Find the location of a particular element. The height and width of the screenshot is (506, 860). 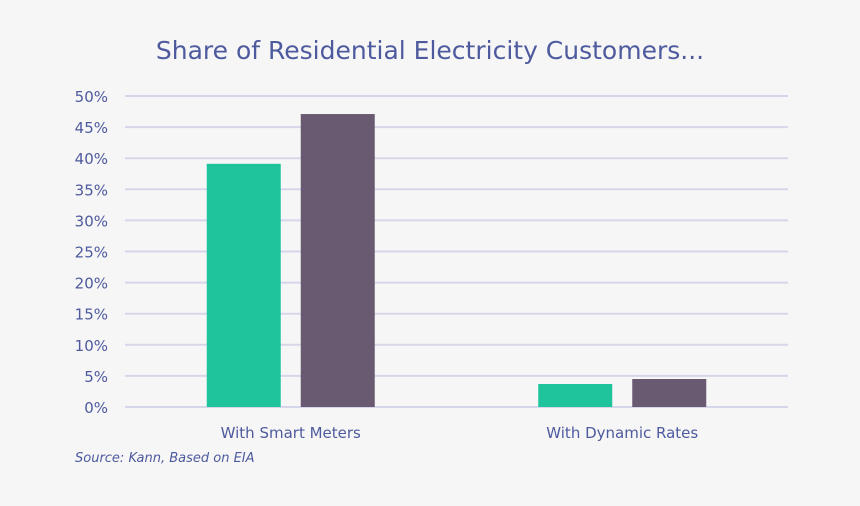

y-tick-label: 30% is located at coordinates (91, 221).